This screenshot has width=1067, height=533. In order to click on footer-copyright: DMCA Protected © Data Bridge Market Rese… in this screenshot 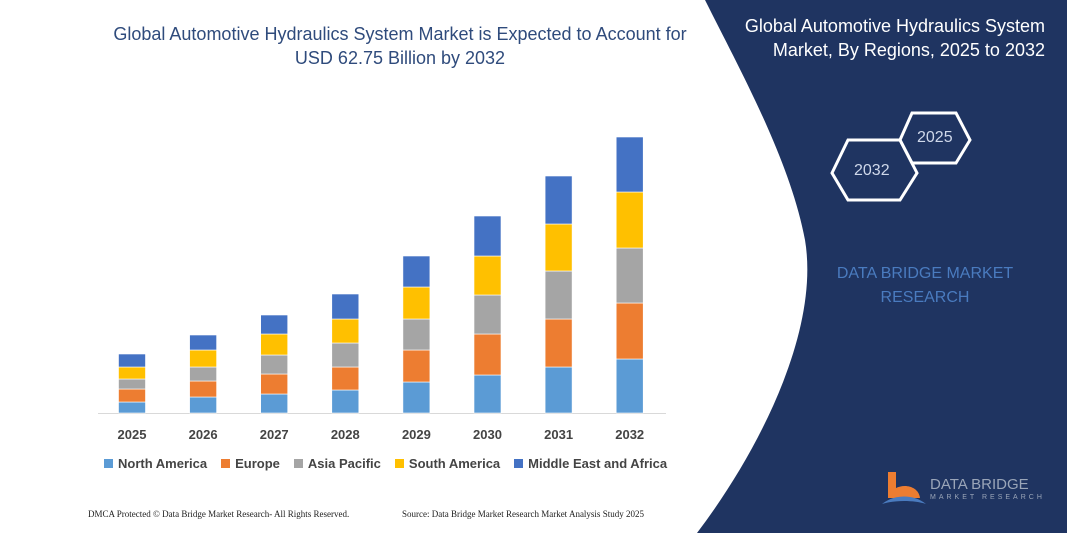, I will do `click(219, 514)`.